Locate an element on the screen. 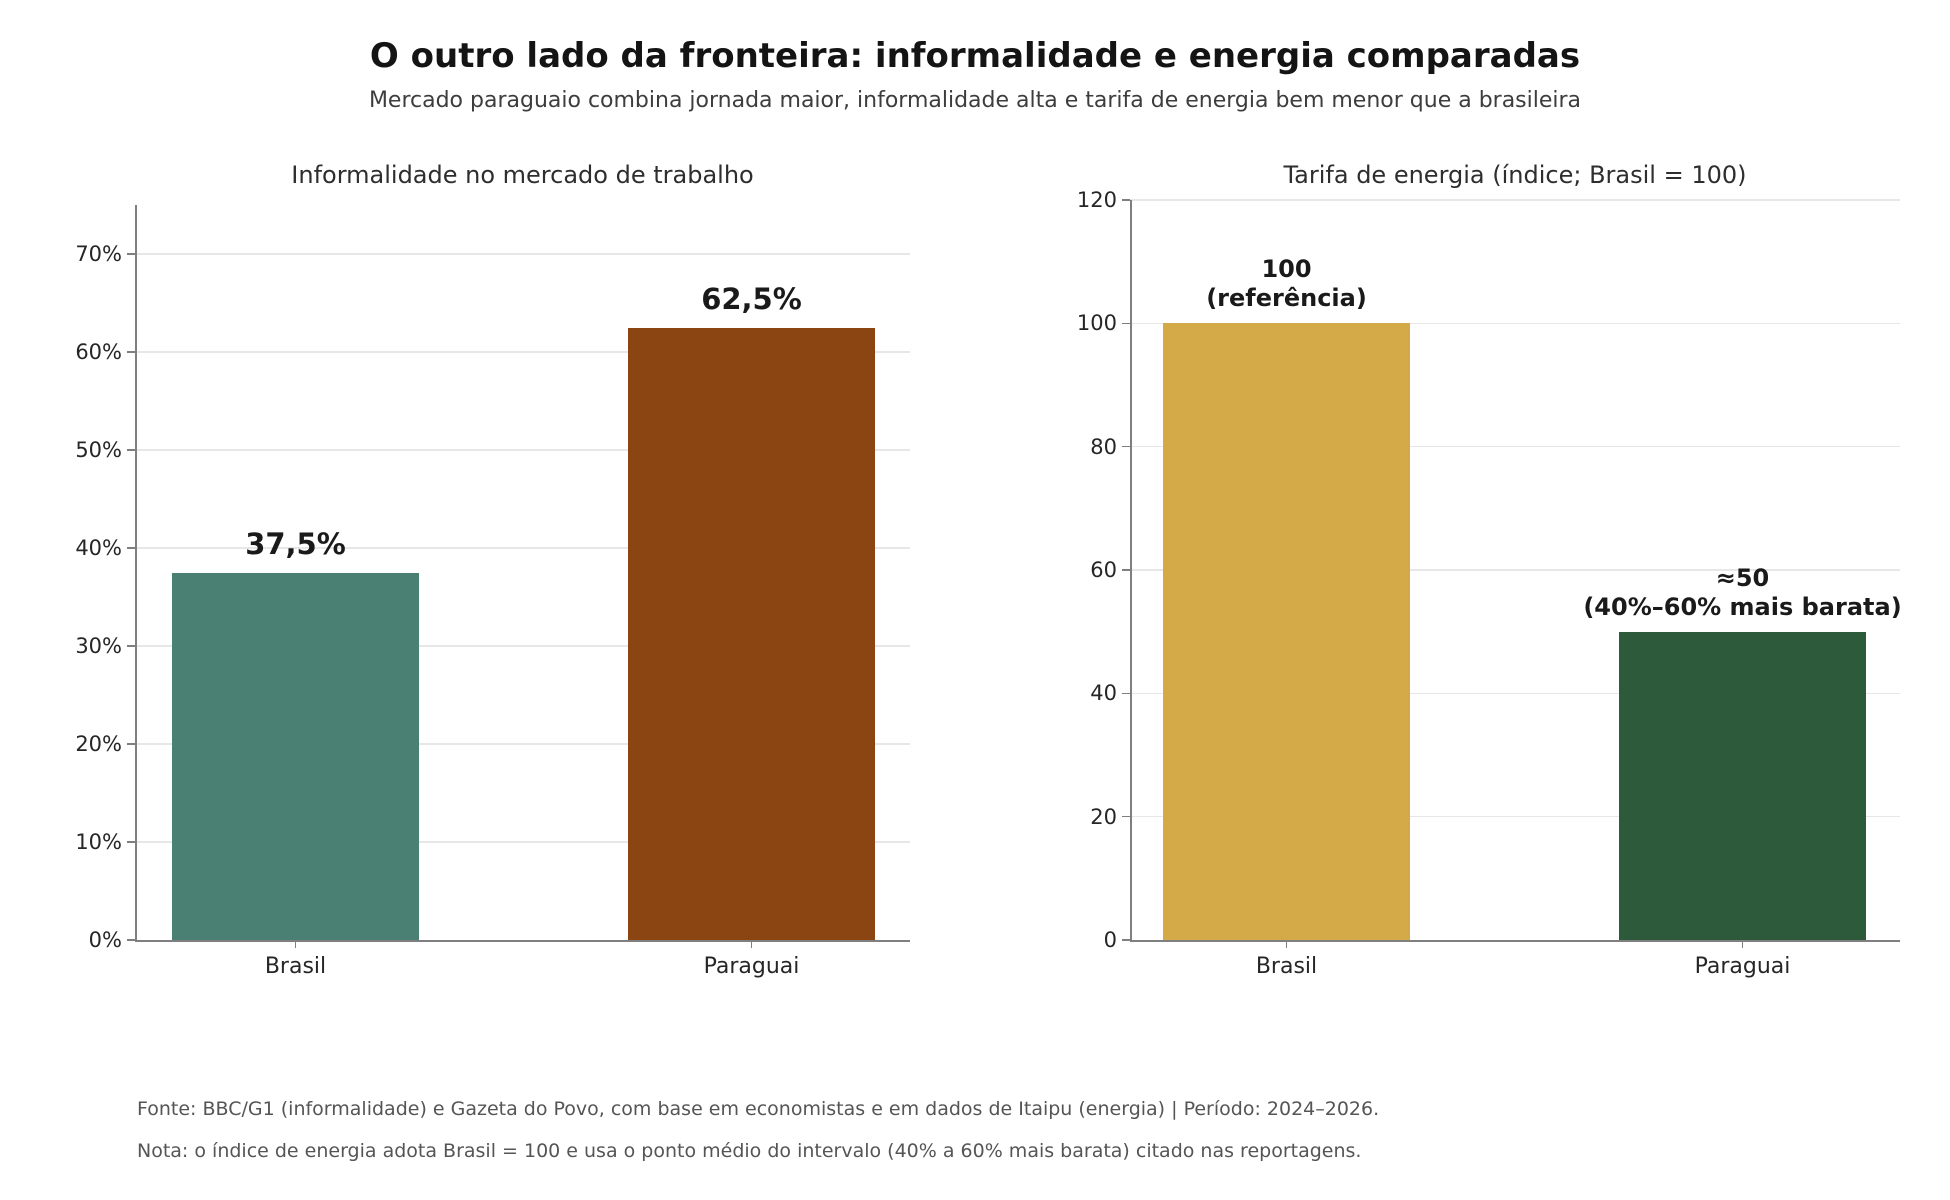 This screenshot has height=1200, width=1950. bar-value-label-line: 62,5% is located at coordinates (751, 298).